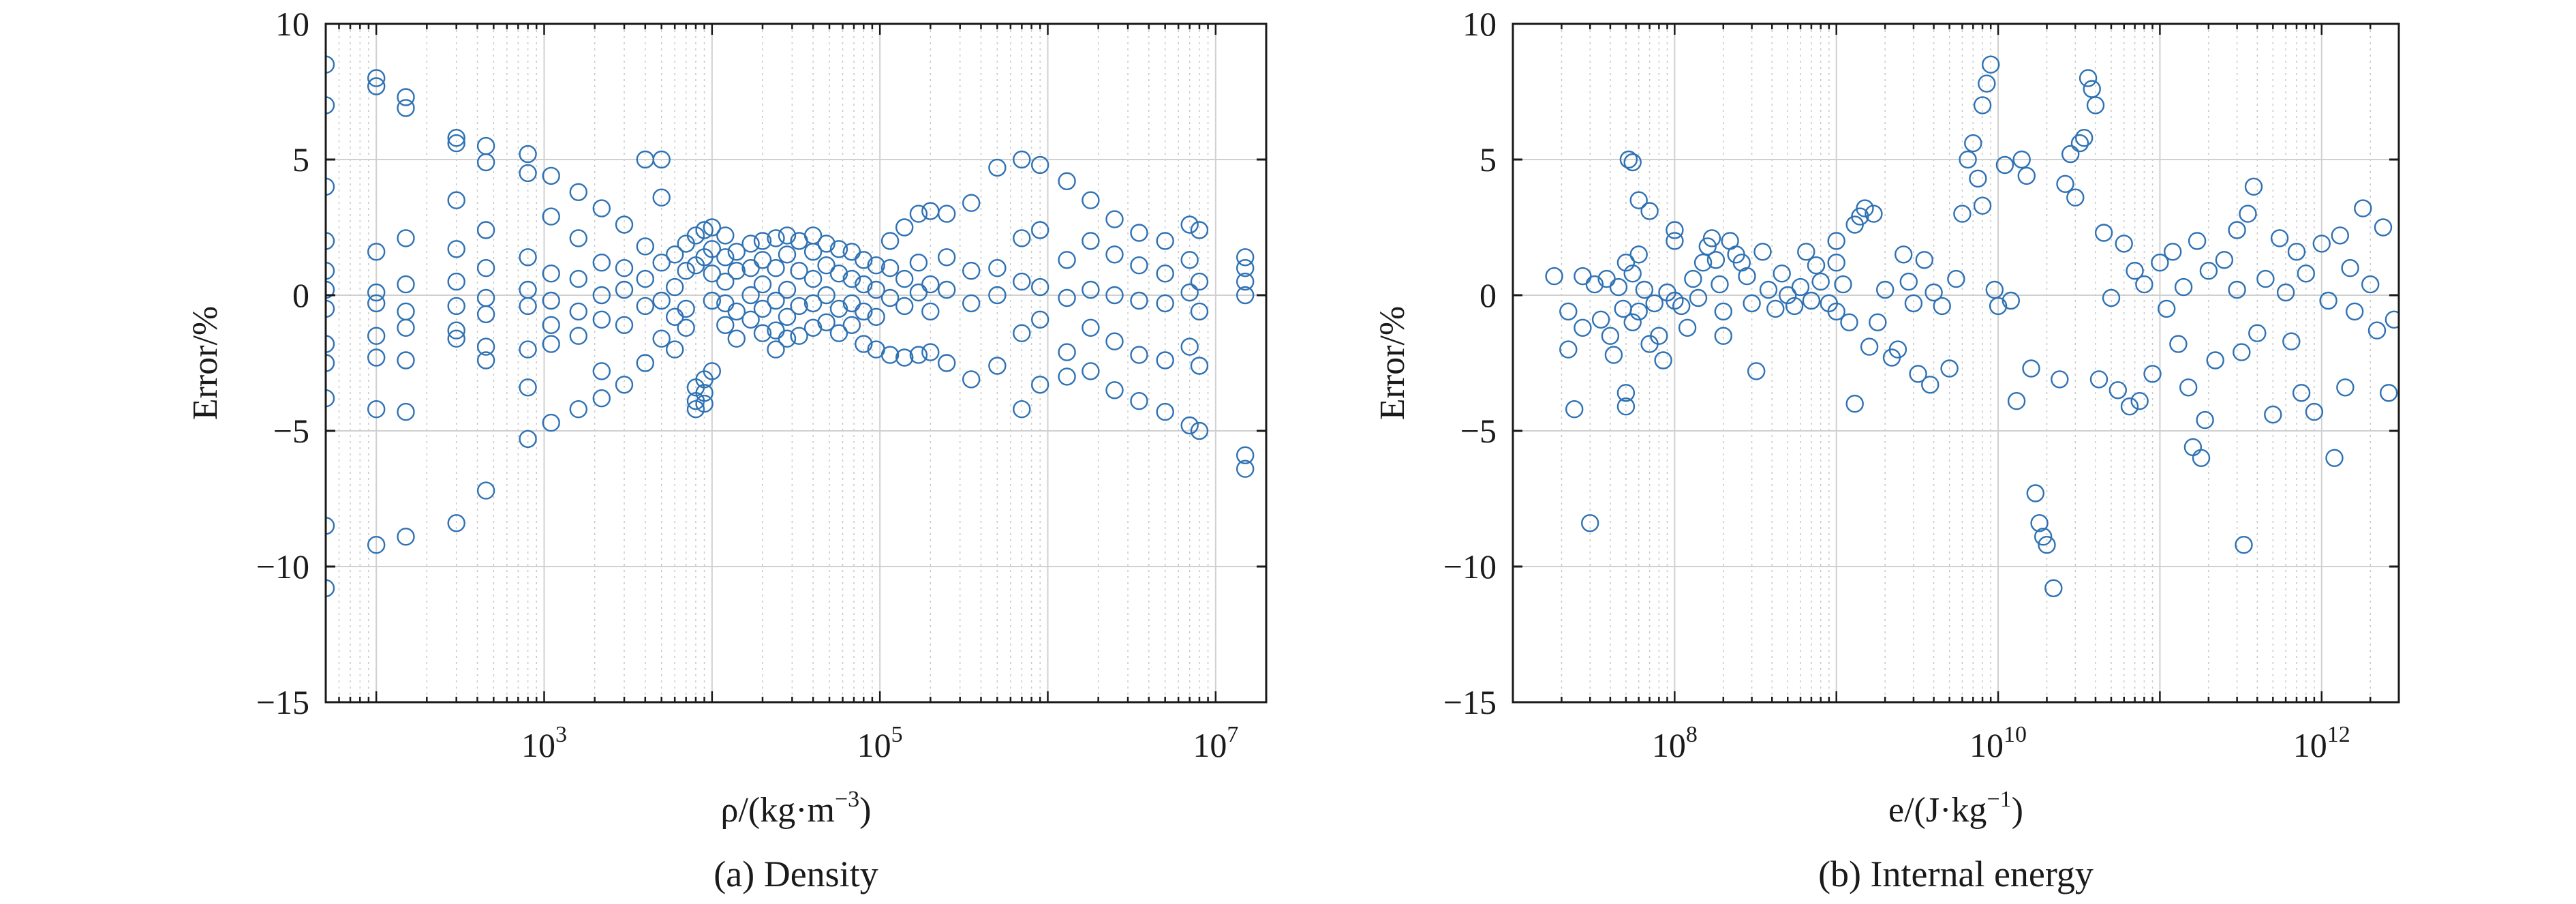 This screenshot has width=2576, height=904. Describe the element at coordinates (796, 874) in the screenshot. I see `chart-caption: (a) Density` at that location.